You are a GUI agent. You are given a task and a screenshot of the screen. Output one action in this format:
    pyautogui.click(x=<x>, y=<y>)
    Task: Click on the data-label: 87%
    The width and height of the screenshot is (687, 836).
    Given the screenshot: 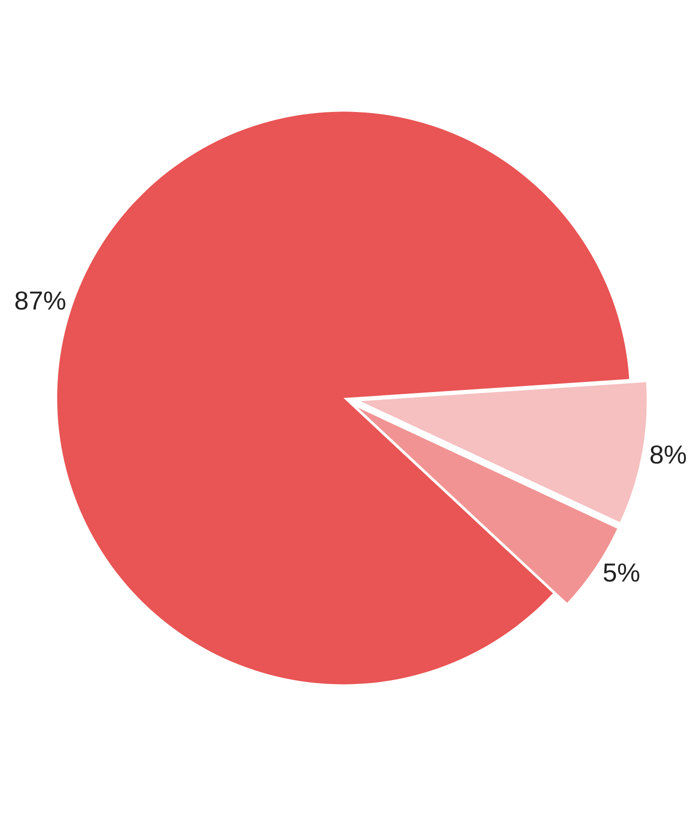 What is the action you would take?
    pyautogui.click(x=40, y=300)
    